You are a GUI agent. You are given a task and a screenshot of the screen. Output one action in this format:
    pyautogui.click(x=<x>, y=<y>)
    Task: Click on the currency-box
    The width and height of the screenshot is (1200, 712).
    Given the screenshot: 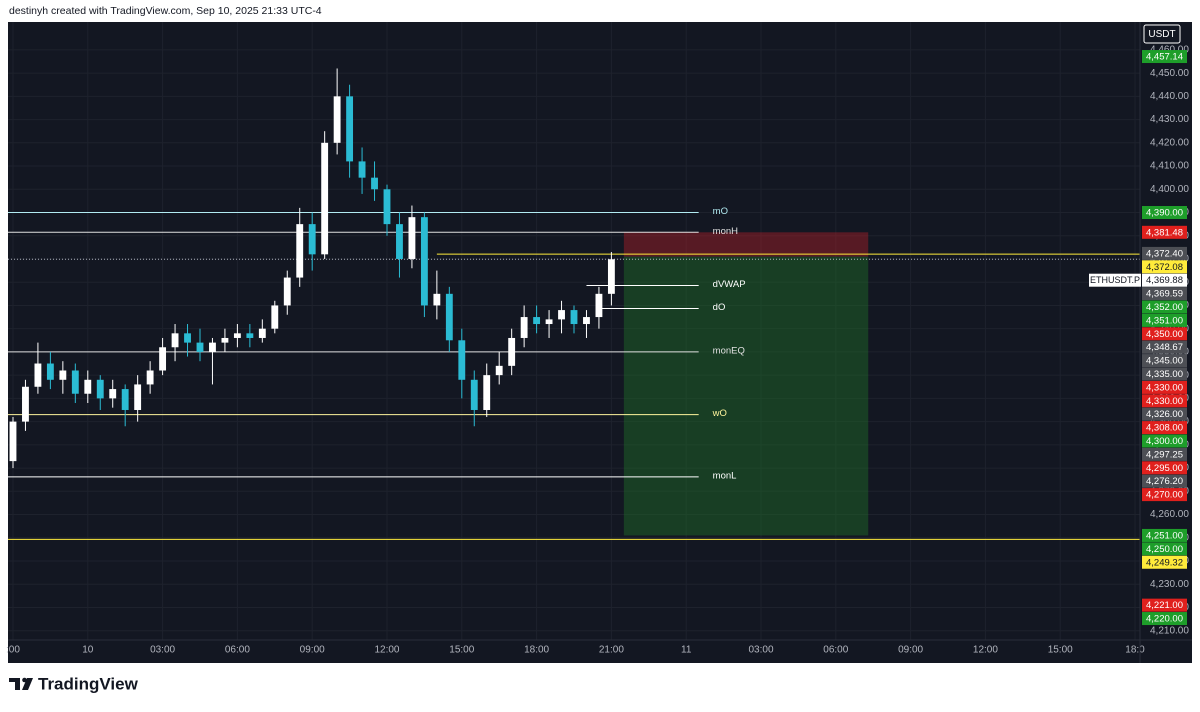 What is the action you would take?
    pyautogui.click(x=1162, y=34)
    